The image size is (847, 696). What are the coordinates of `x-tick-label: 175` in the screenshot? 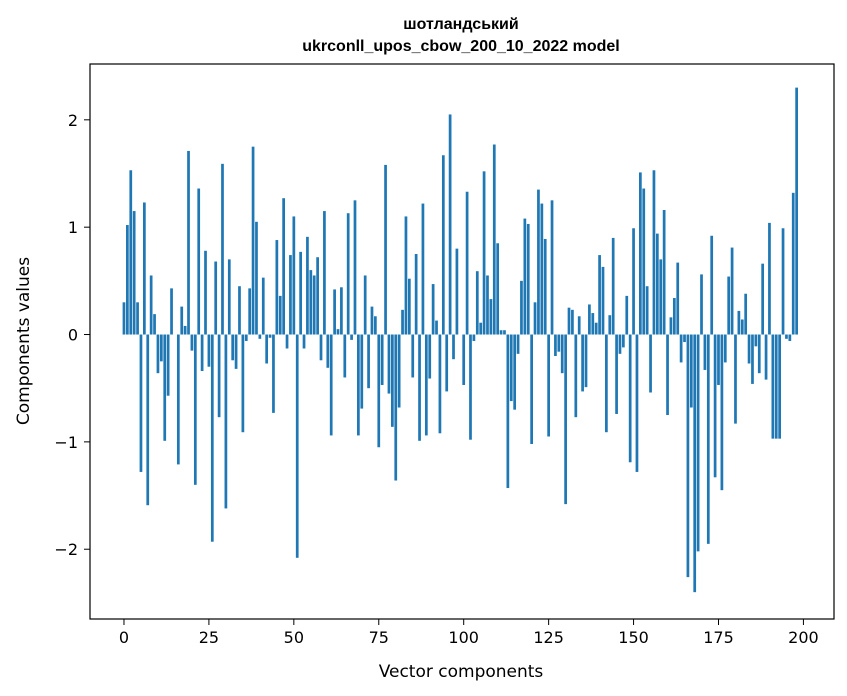 It's located at (718, 637).